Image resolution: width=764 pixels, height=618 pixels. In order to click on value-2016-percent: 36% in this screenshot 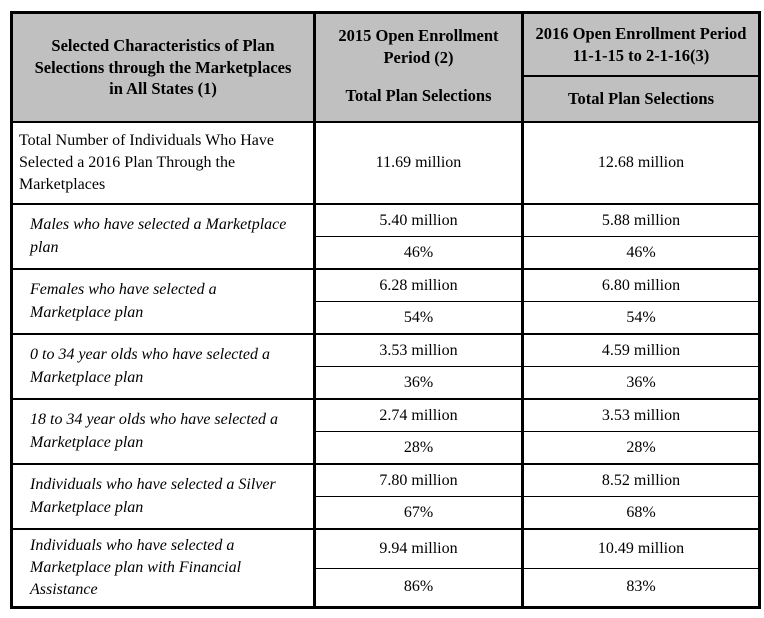, I will do `click(640, 382)`.